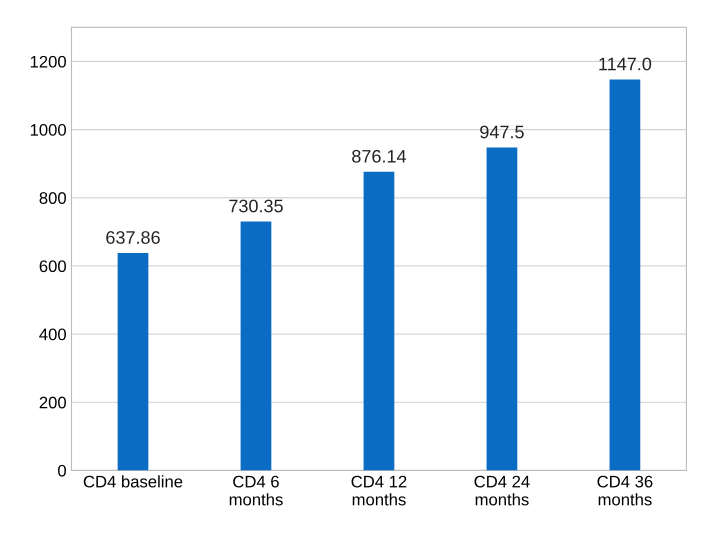 This screenshot has height=547, width=715. I want to click on y-tick-label: 1000, so click(48, 130).